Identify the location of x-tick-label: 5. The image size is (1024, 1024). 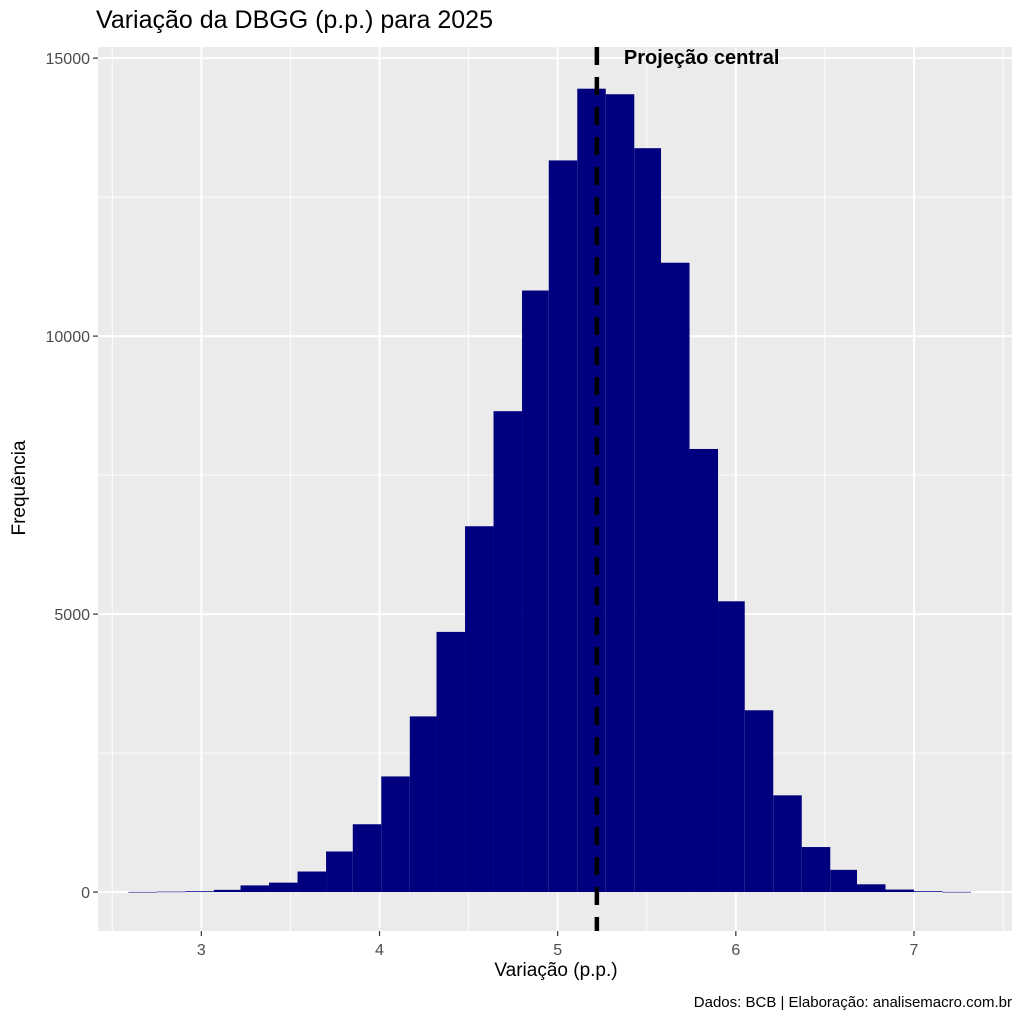
(557, 950).